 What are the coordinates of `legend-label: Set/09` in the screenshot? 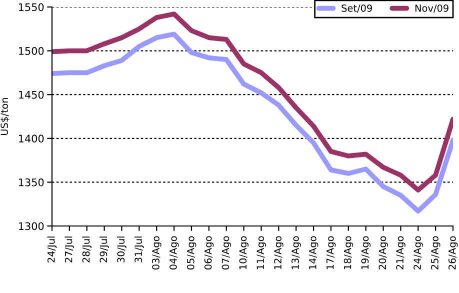 It's located at (357, 8).